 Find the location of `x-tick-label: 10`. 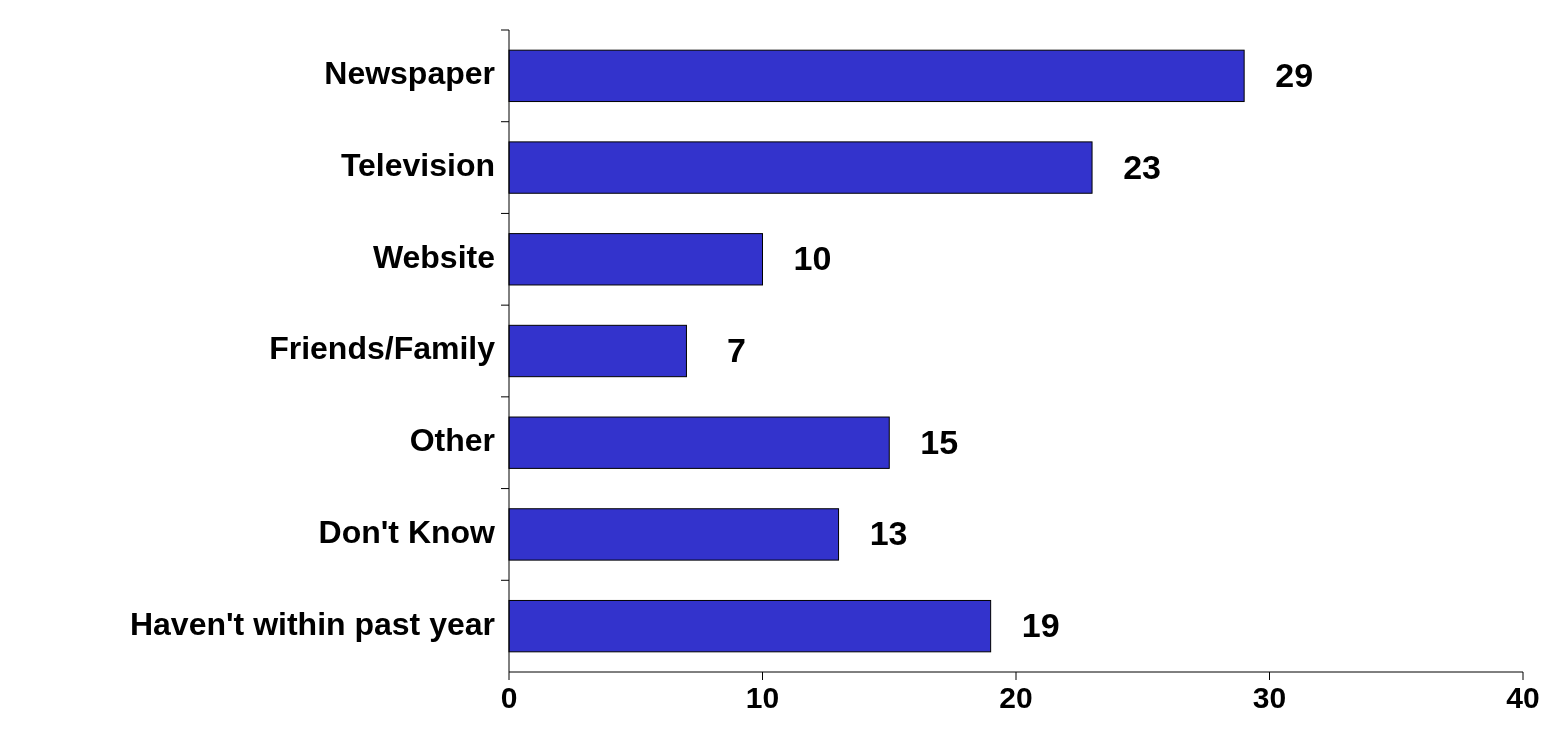

x-tick-label: 10 is located at coordinates (762, 697).